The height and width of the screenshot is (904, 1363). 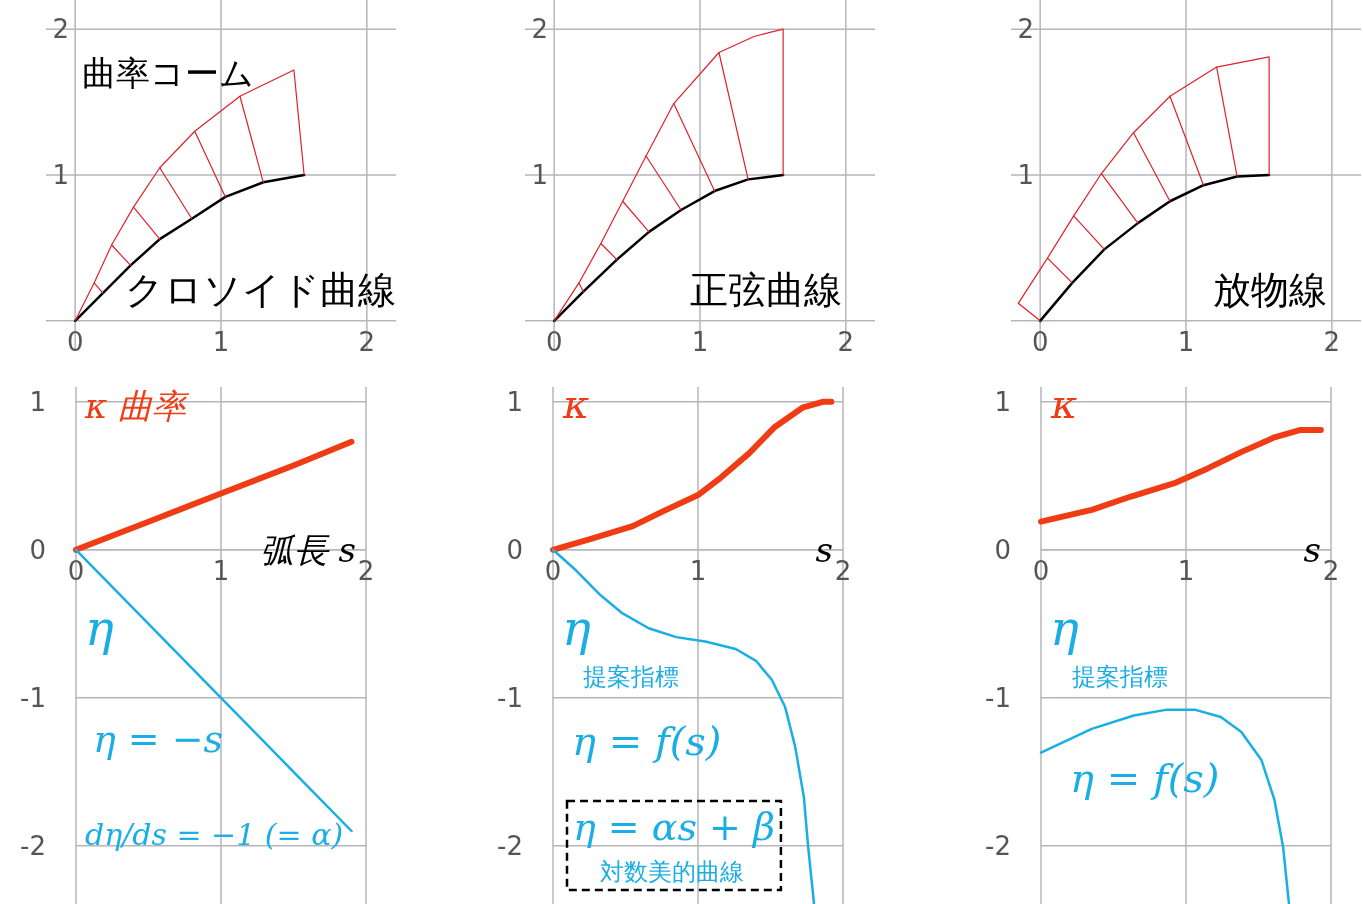 I want to click on annotation: 対数美的曲線, so click(x=672, y=872).